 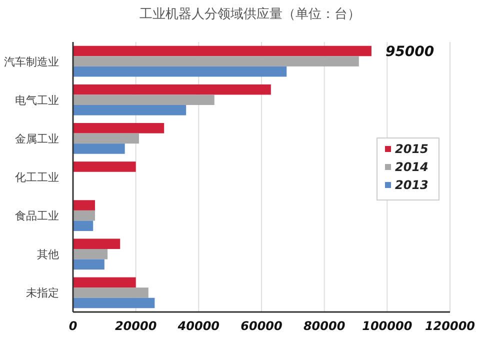 What do you see at coordinates (73, 326) in the screenshot?
I see `x-tick-label: 0` at bounding box center [73, 326].